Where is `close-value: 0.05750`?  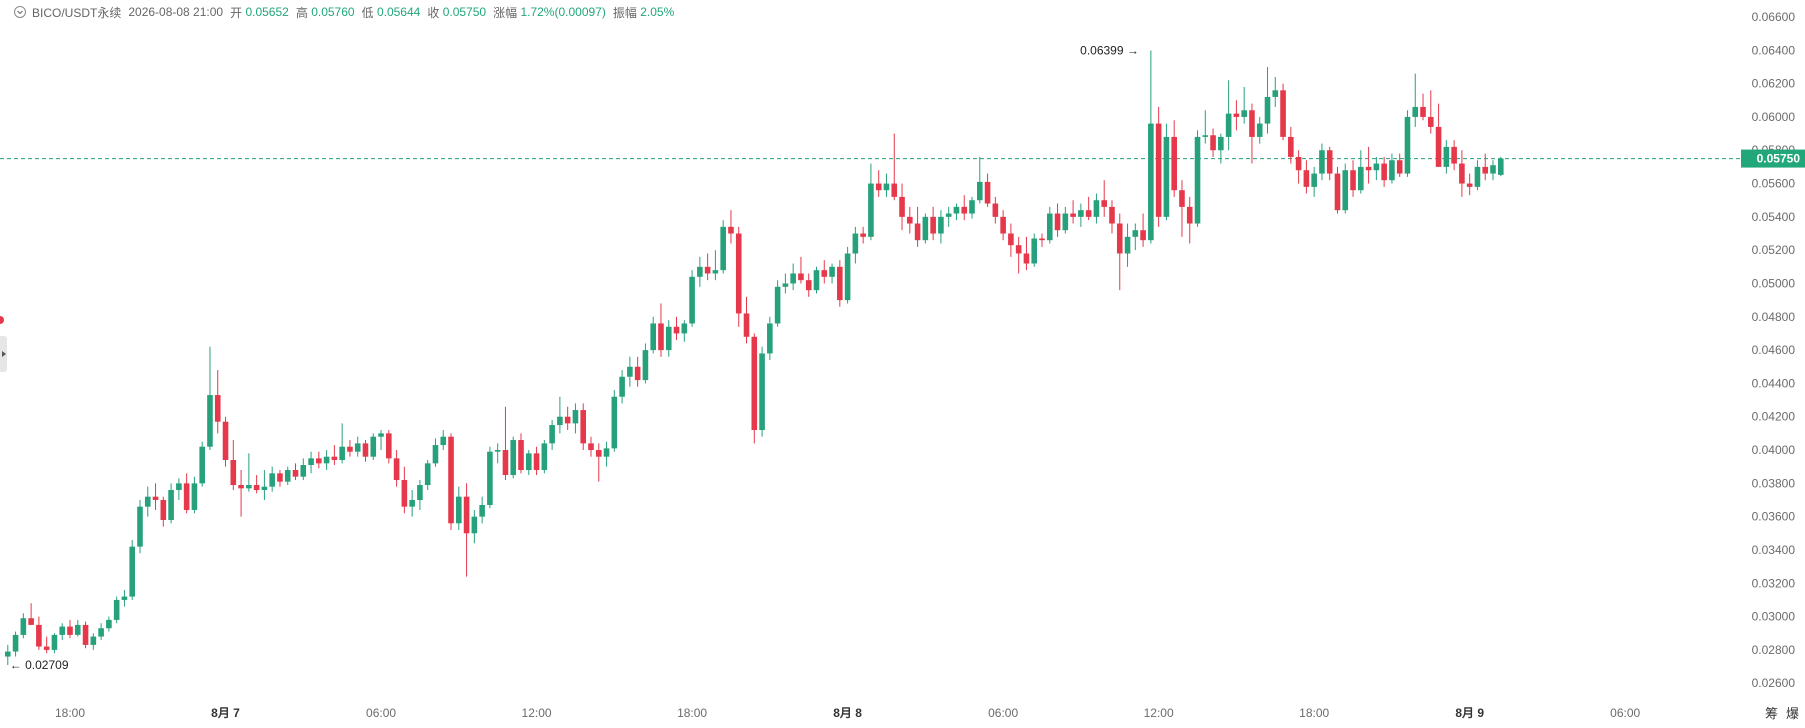
close-value: 0.05750 is located at coordinates (464, 12).